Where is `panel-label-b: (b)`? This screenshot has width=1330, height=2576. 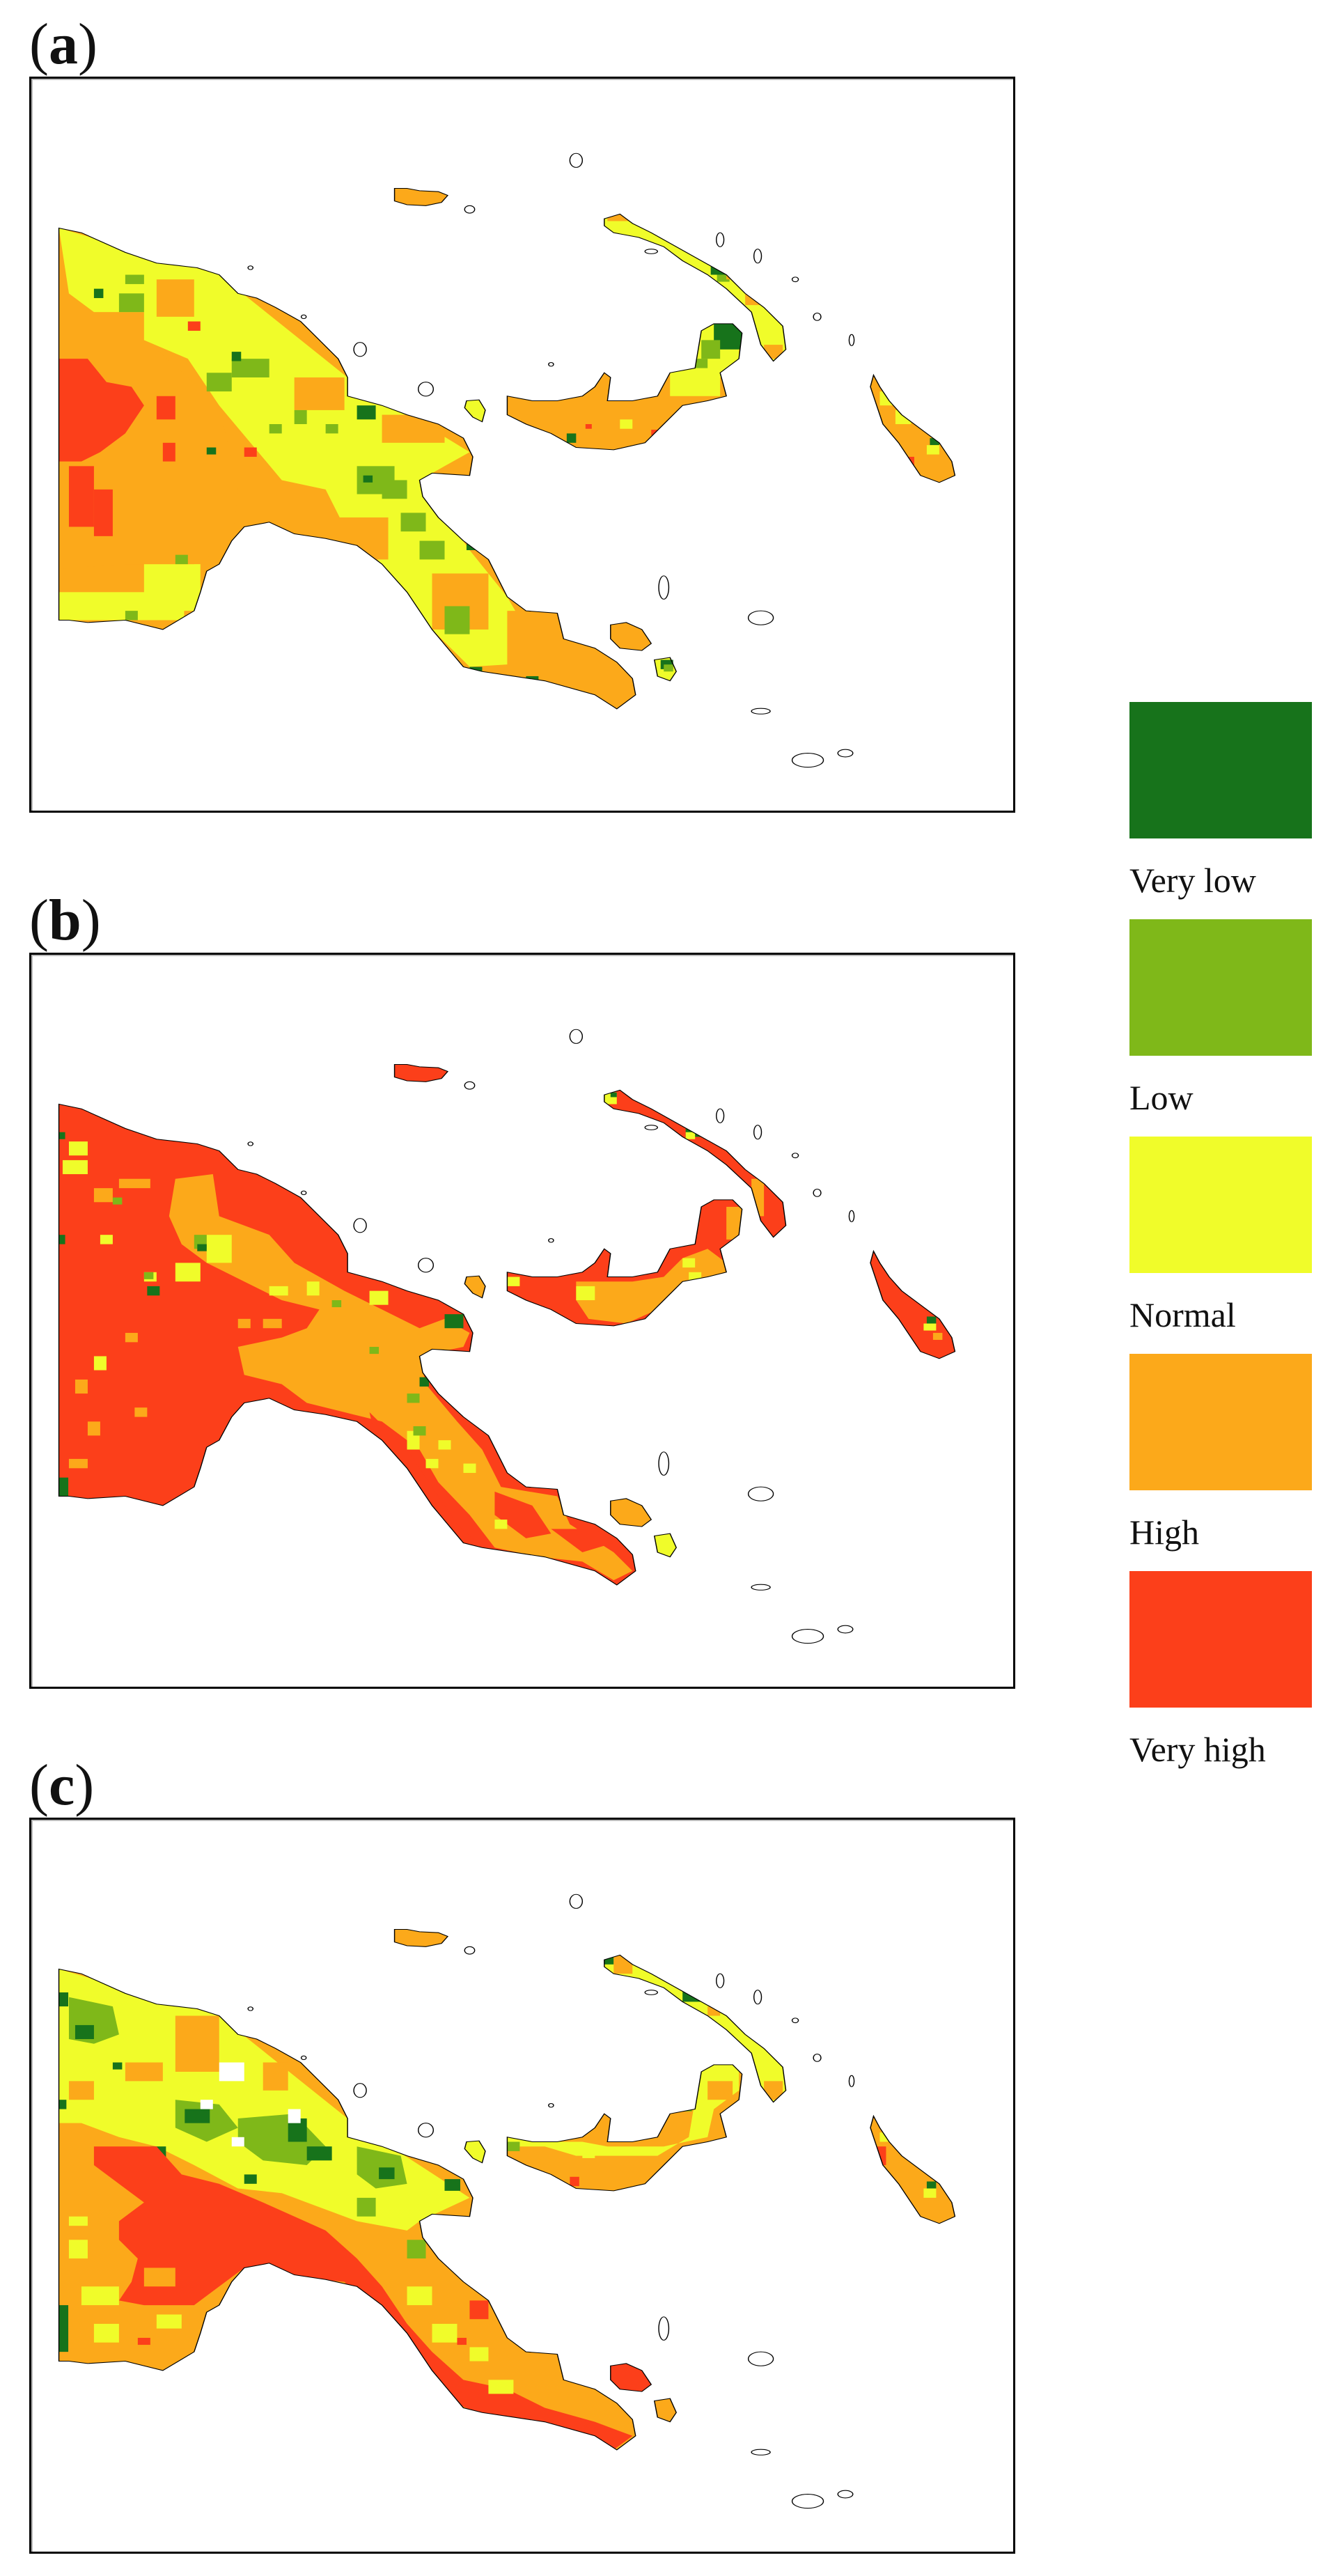
panel-label-b: (b) is located at coordinates (65, 920).